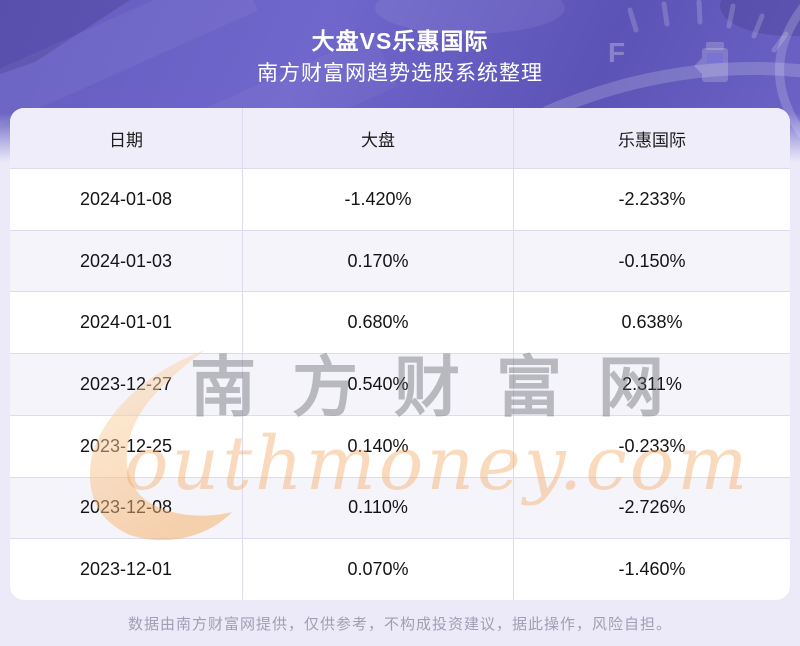 The image size is (800, 646). Describe the element at coordinates (652, 260) in the screenshot. I see `stock-change-cell: -0.150%` at that location.